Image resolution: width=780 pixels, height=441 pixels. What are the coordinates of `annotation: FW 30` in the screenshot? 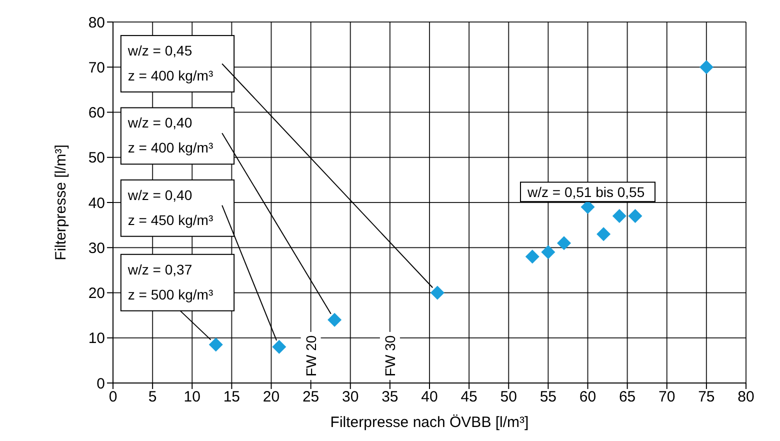 It's located at (390, 356).